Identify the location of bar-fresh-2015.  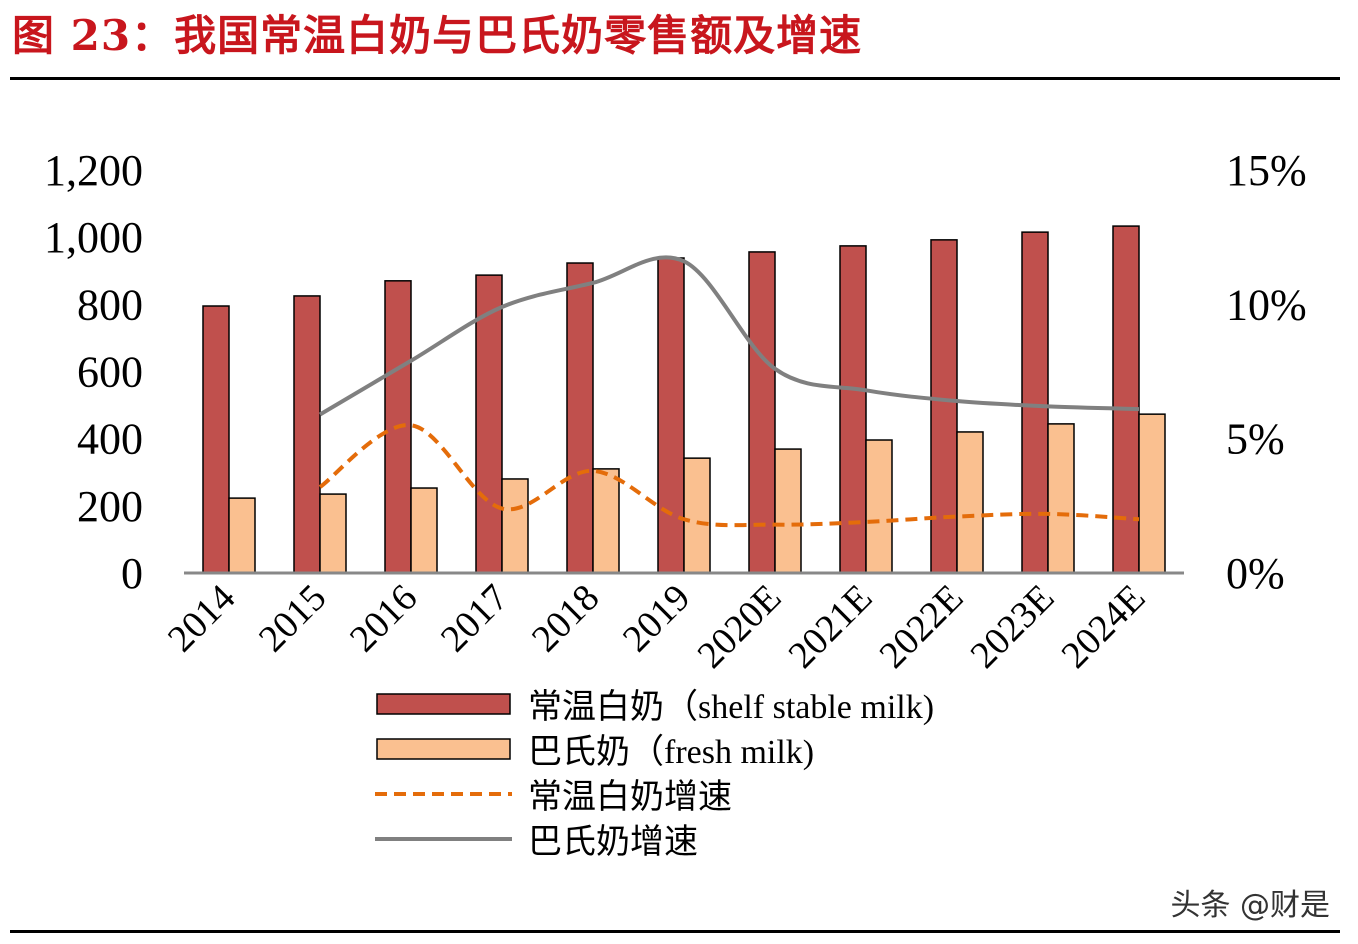
(333, 533).